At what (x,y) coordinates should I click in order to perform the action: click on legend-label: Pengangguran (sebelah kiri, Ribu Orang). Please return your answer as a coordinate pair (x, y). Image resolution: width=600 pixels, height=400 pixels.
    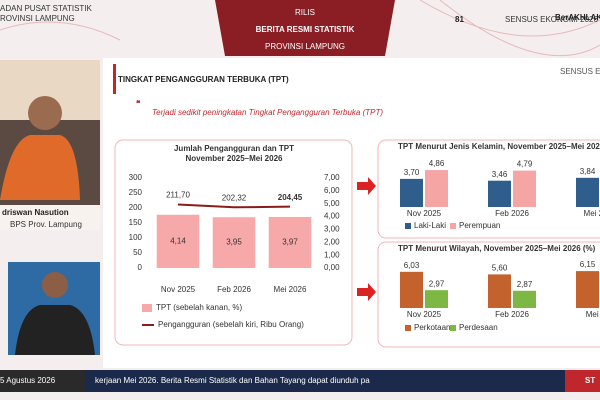
    Looking at the image, I should click on (231, 324).